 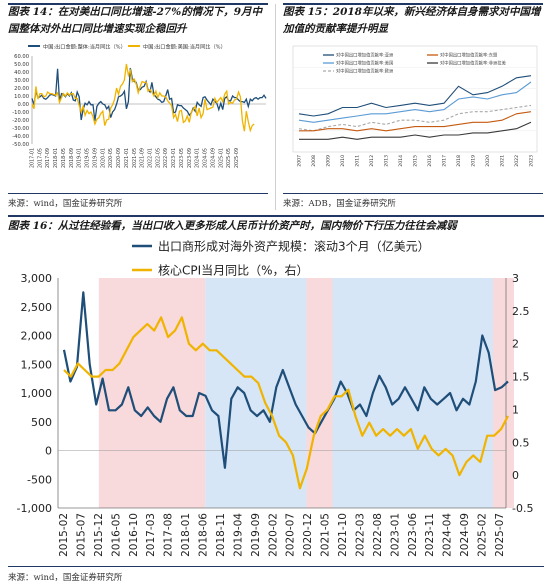 I want to click on fig14-x-tick-24: 2025-01, so click(x=221, y=158).